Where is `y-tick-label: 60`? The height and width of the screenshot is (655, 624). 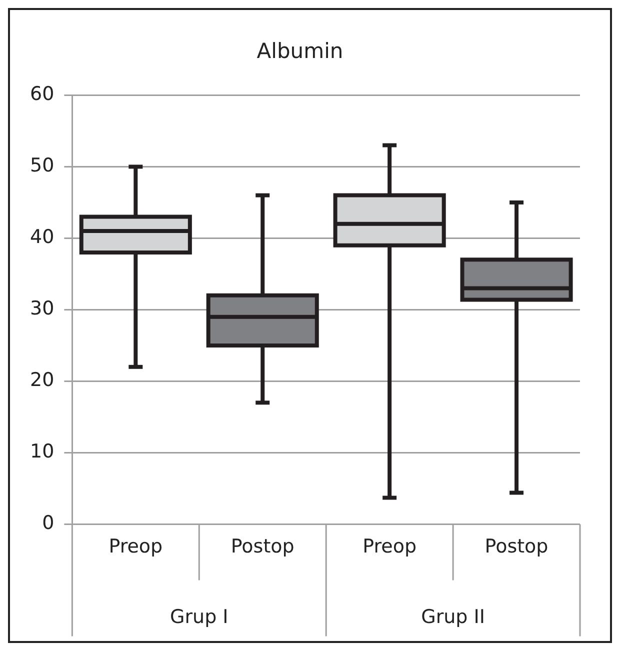
y-tick-label: 60 is located at coordinates (42, 94).